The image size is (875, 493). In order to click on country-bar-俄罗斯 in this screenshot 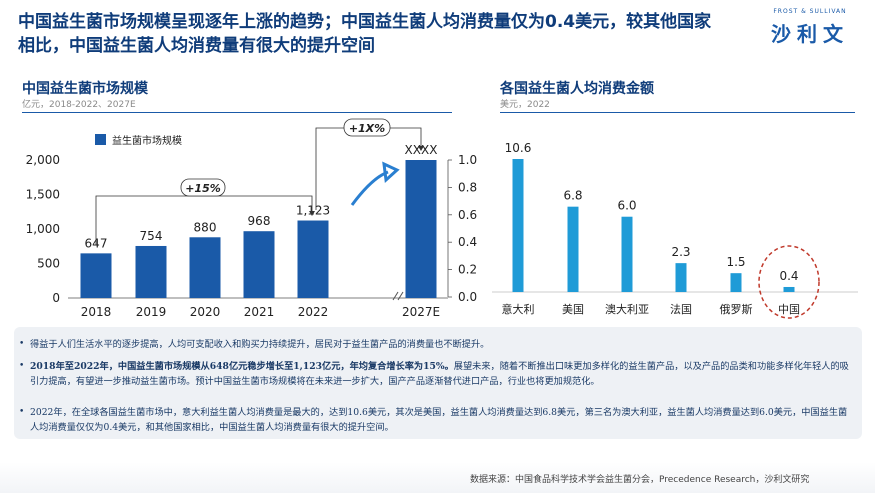, I will do `click(736, 282)`.